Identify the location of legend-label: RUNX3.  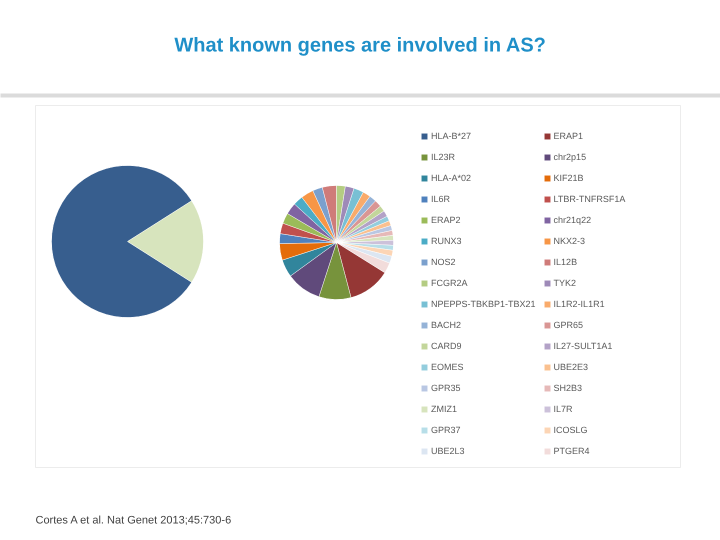
(446, 241).